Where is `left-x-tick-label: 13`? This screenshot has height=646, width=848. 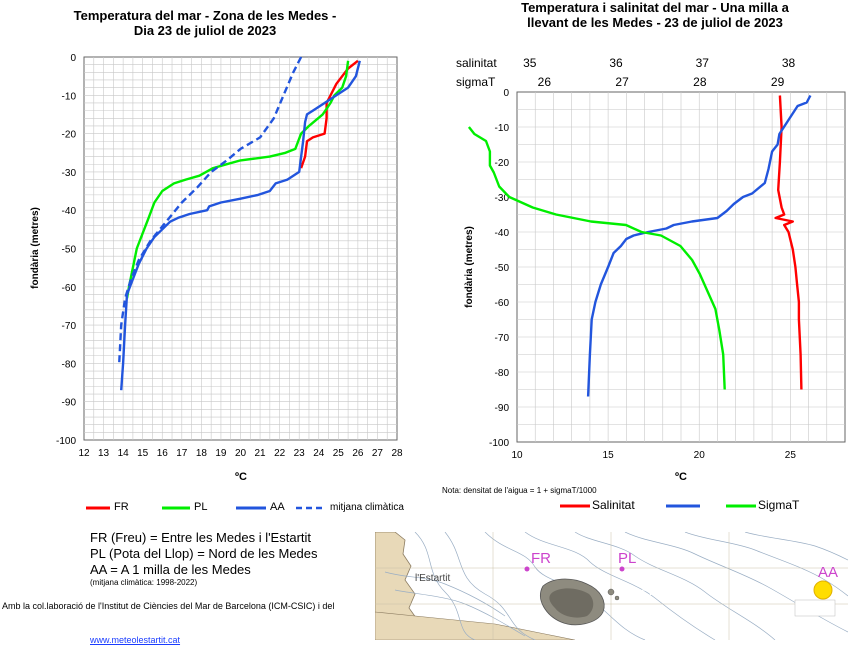 left-x-tick-label: 13 is located at coordinates (104, 453).